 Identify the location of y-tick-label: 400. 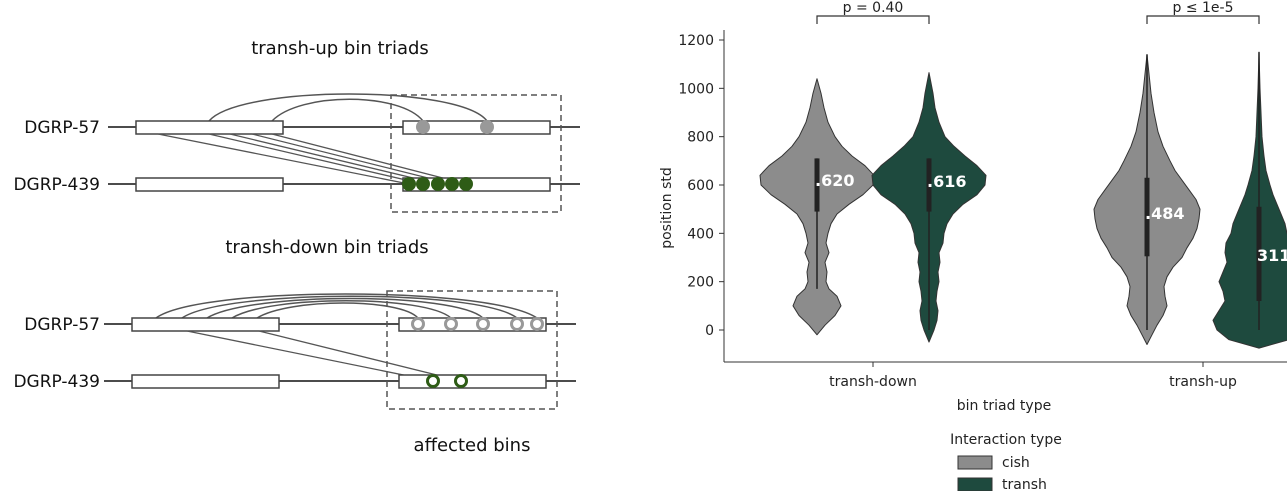
(700, 234).